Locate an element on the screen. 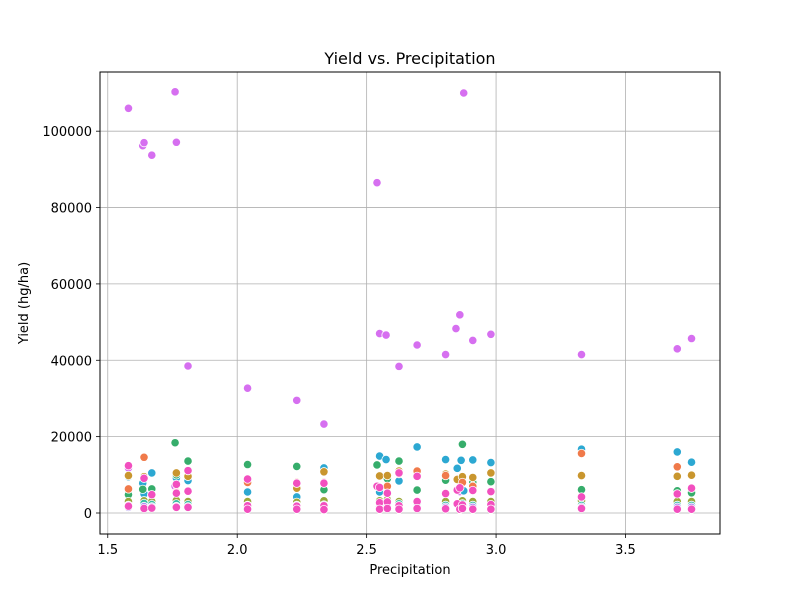 The image size is (800, 600). x-axis-title: Precipitation is located at coordinates (409, 570).